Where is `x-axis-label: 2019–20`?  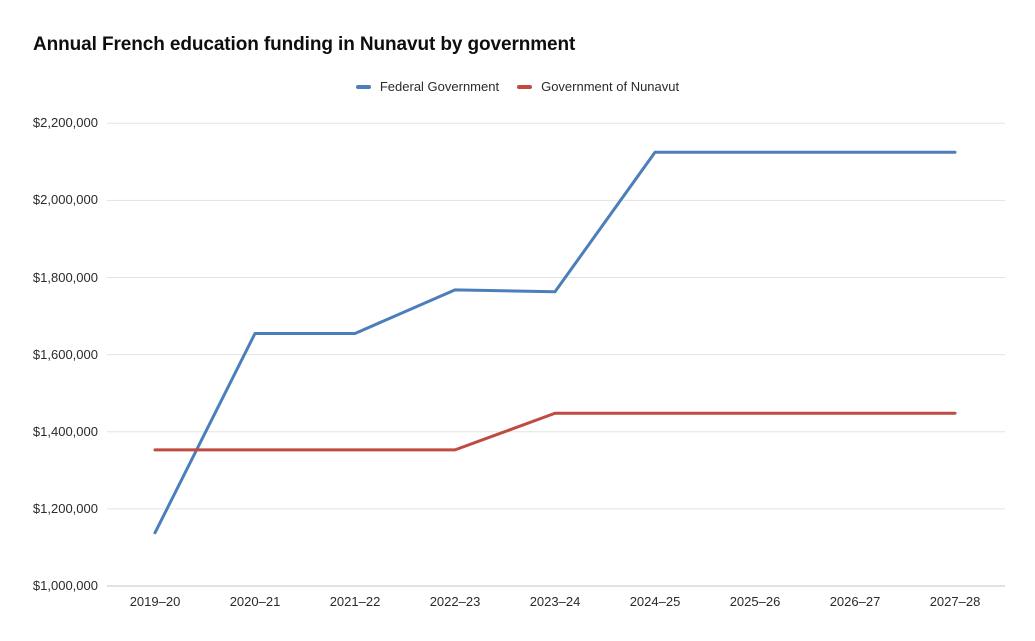 x-axis-label: 2019–20 is located at coordinates (155, 601).